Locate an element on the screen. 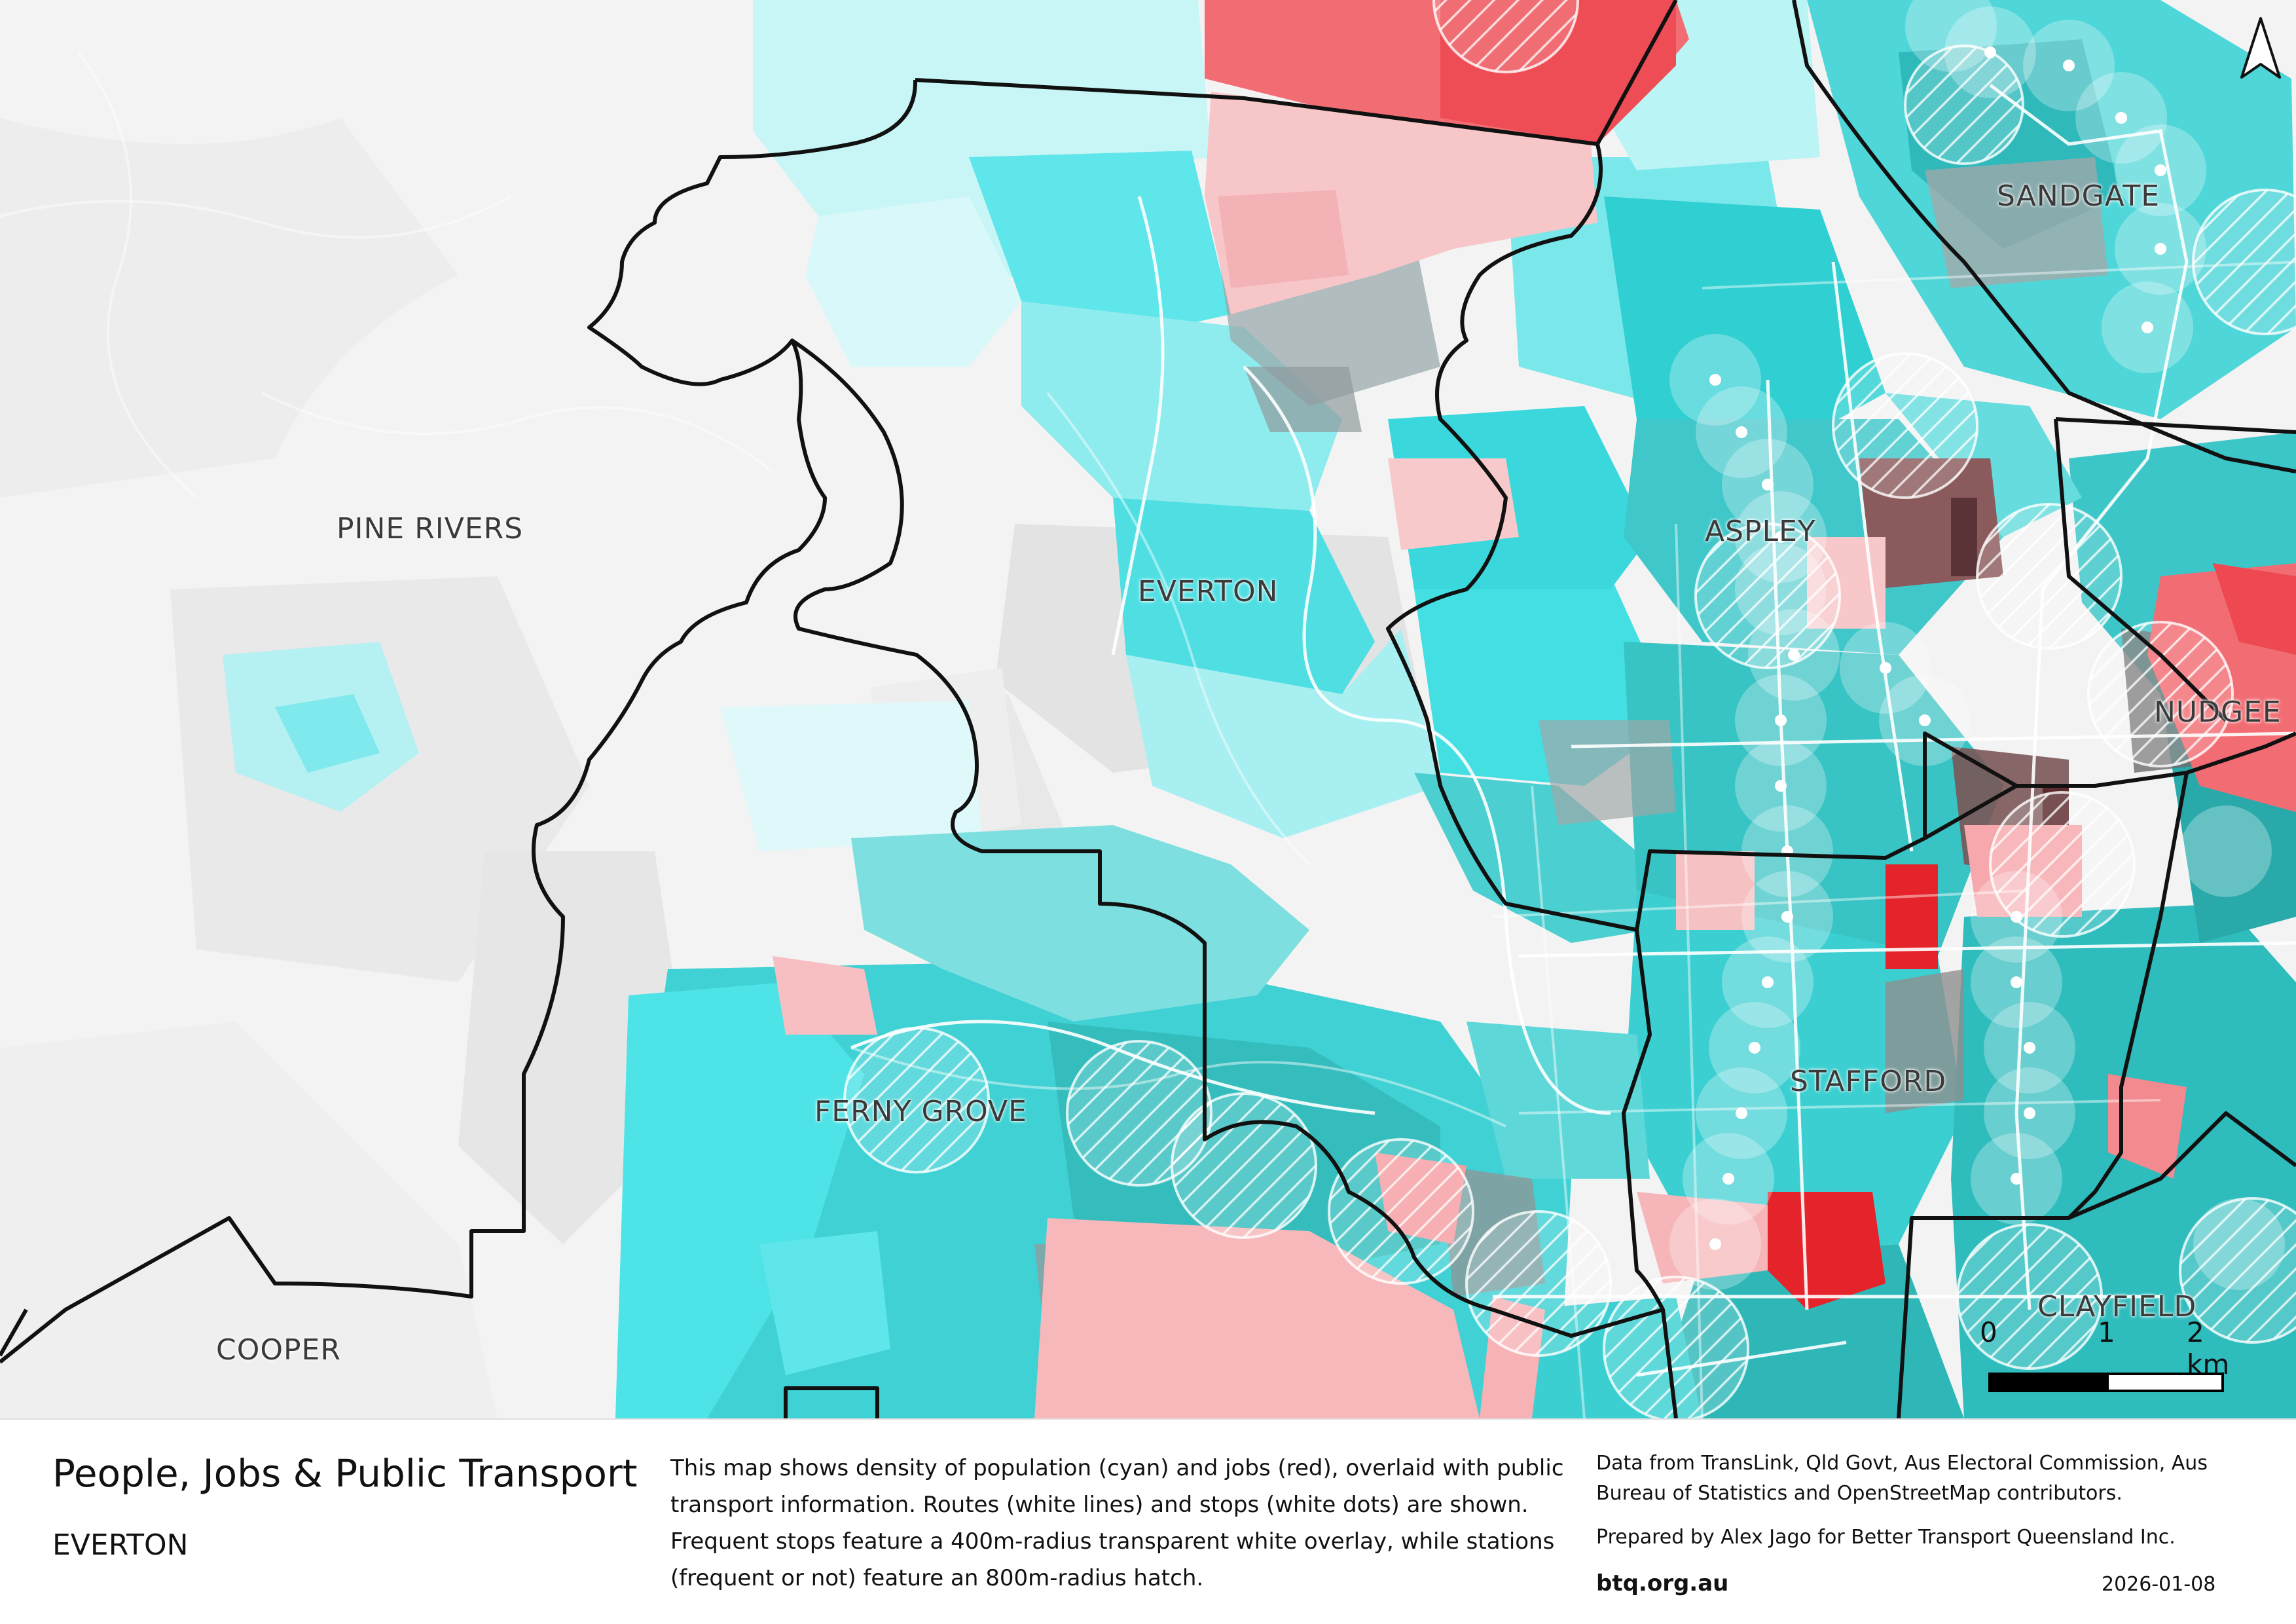  scale-label-2km: 2 km is located at coordinates (2208, 1348).